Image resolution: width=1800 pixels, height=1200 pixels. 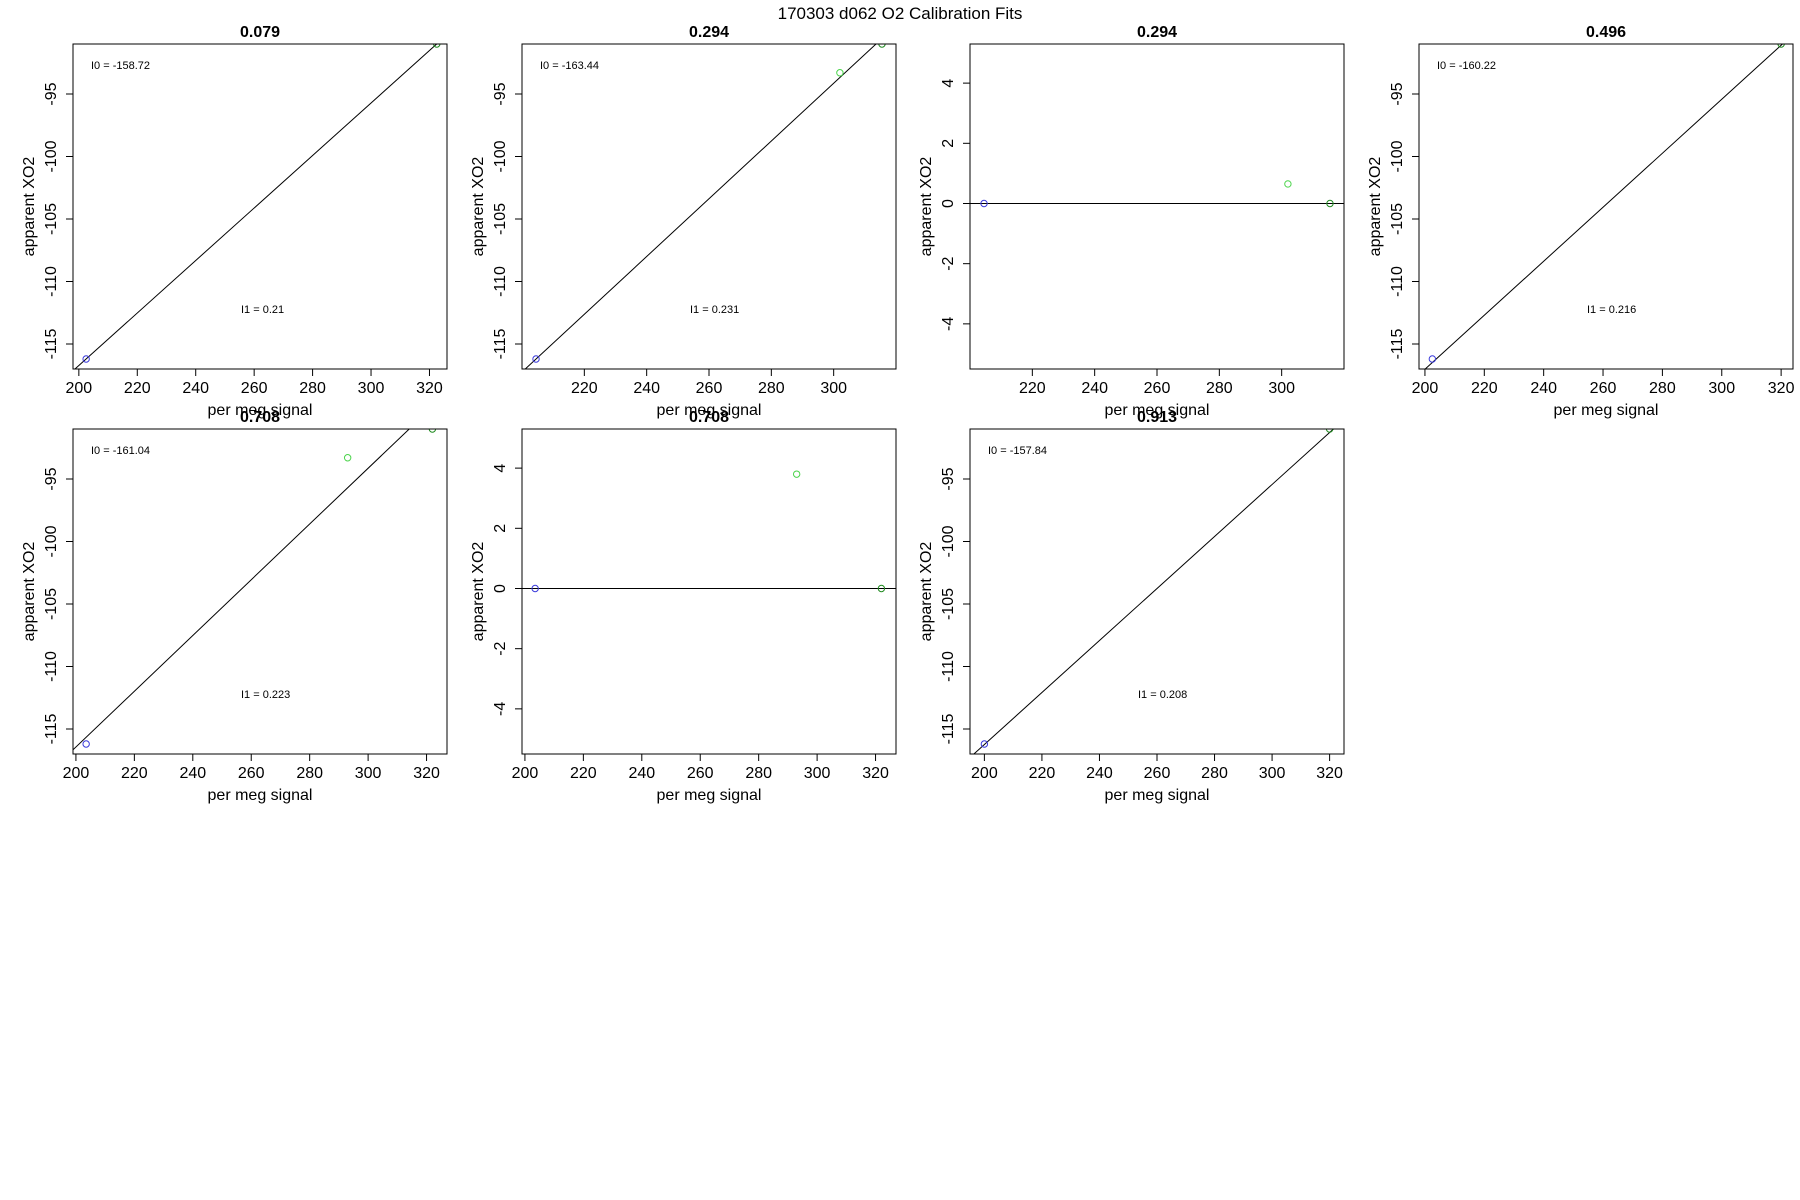 I want to click on annotation-i1: I1 = 0.223, so click(x=265, y=695).